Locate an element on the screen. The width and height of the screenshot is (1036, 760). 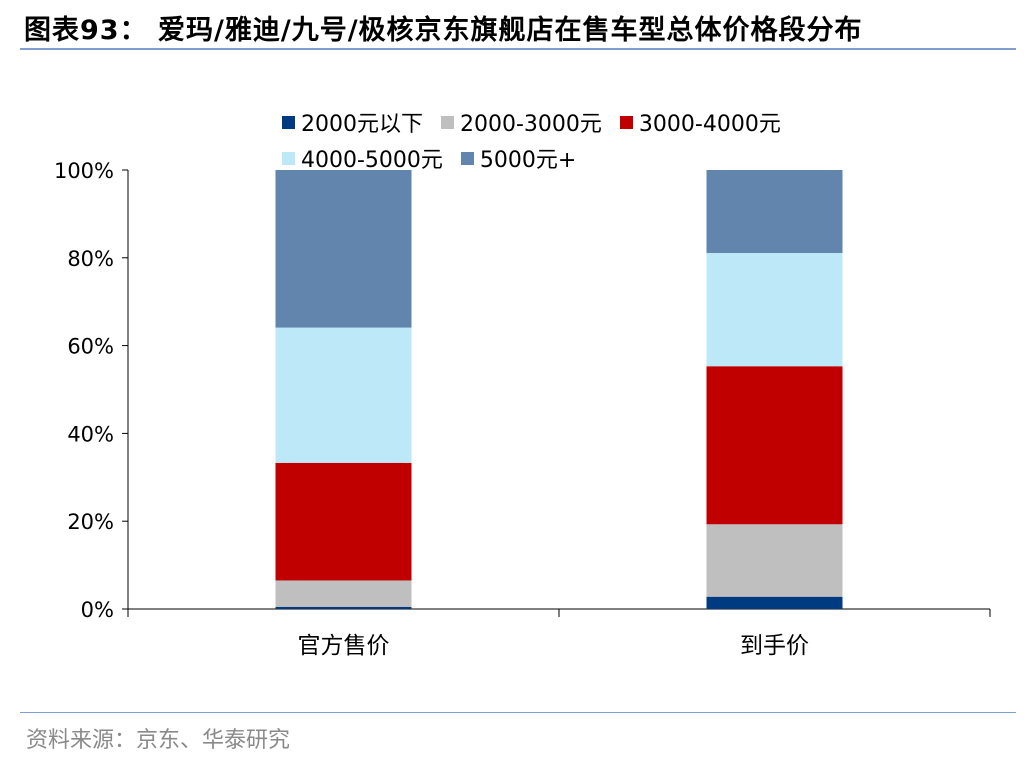
y-tick-label: 80% is located at coordinates (90, 259).